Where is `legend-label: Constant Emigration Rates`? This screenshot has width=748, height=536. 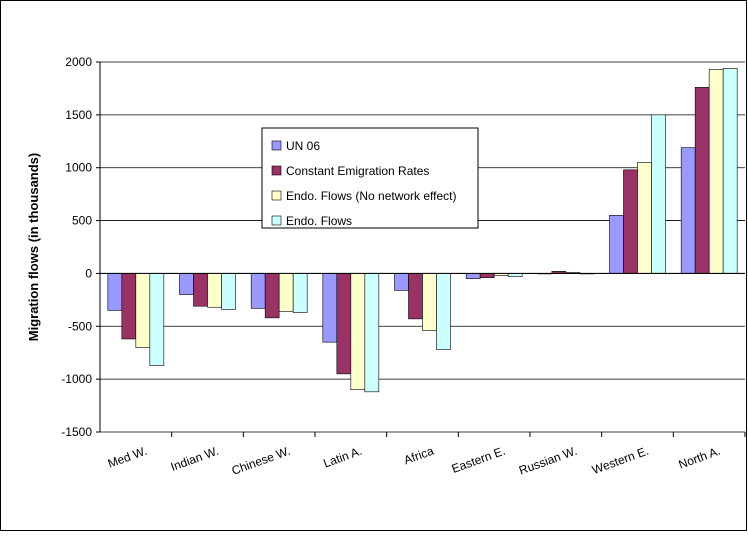 legend-label: Constant Emigration Rates is located at coordinates (357, 171).